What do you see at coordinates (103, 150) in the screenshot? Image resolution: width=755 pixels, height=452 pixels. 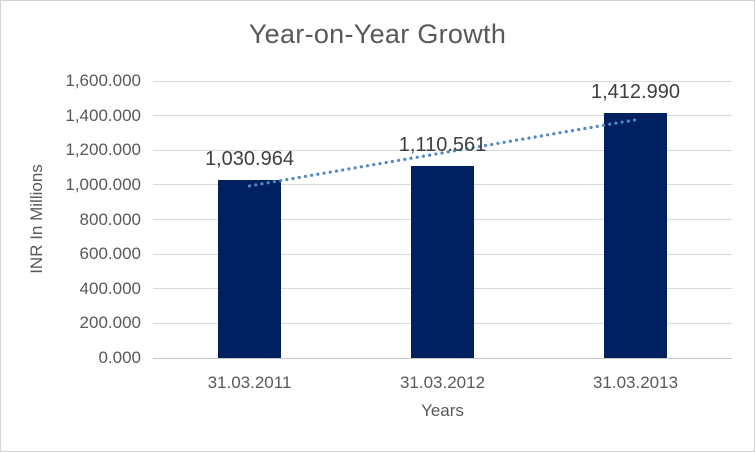 I see `y-axis-tick-label: 1,200.000` at bounding box center [103, 150].